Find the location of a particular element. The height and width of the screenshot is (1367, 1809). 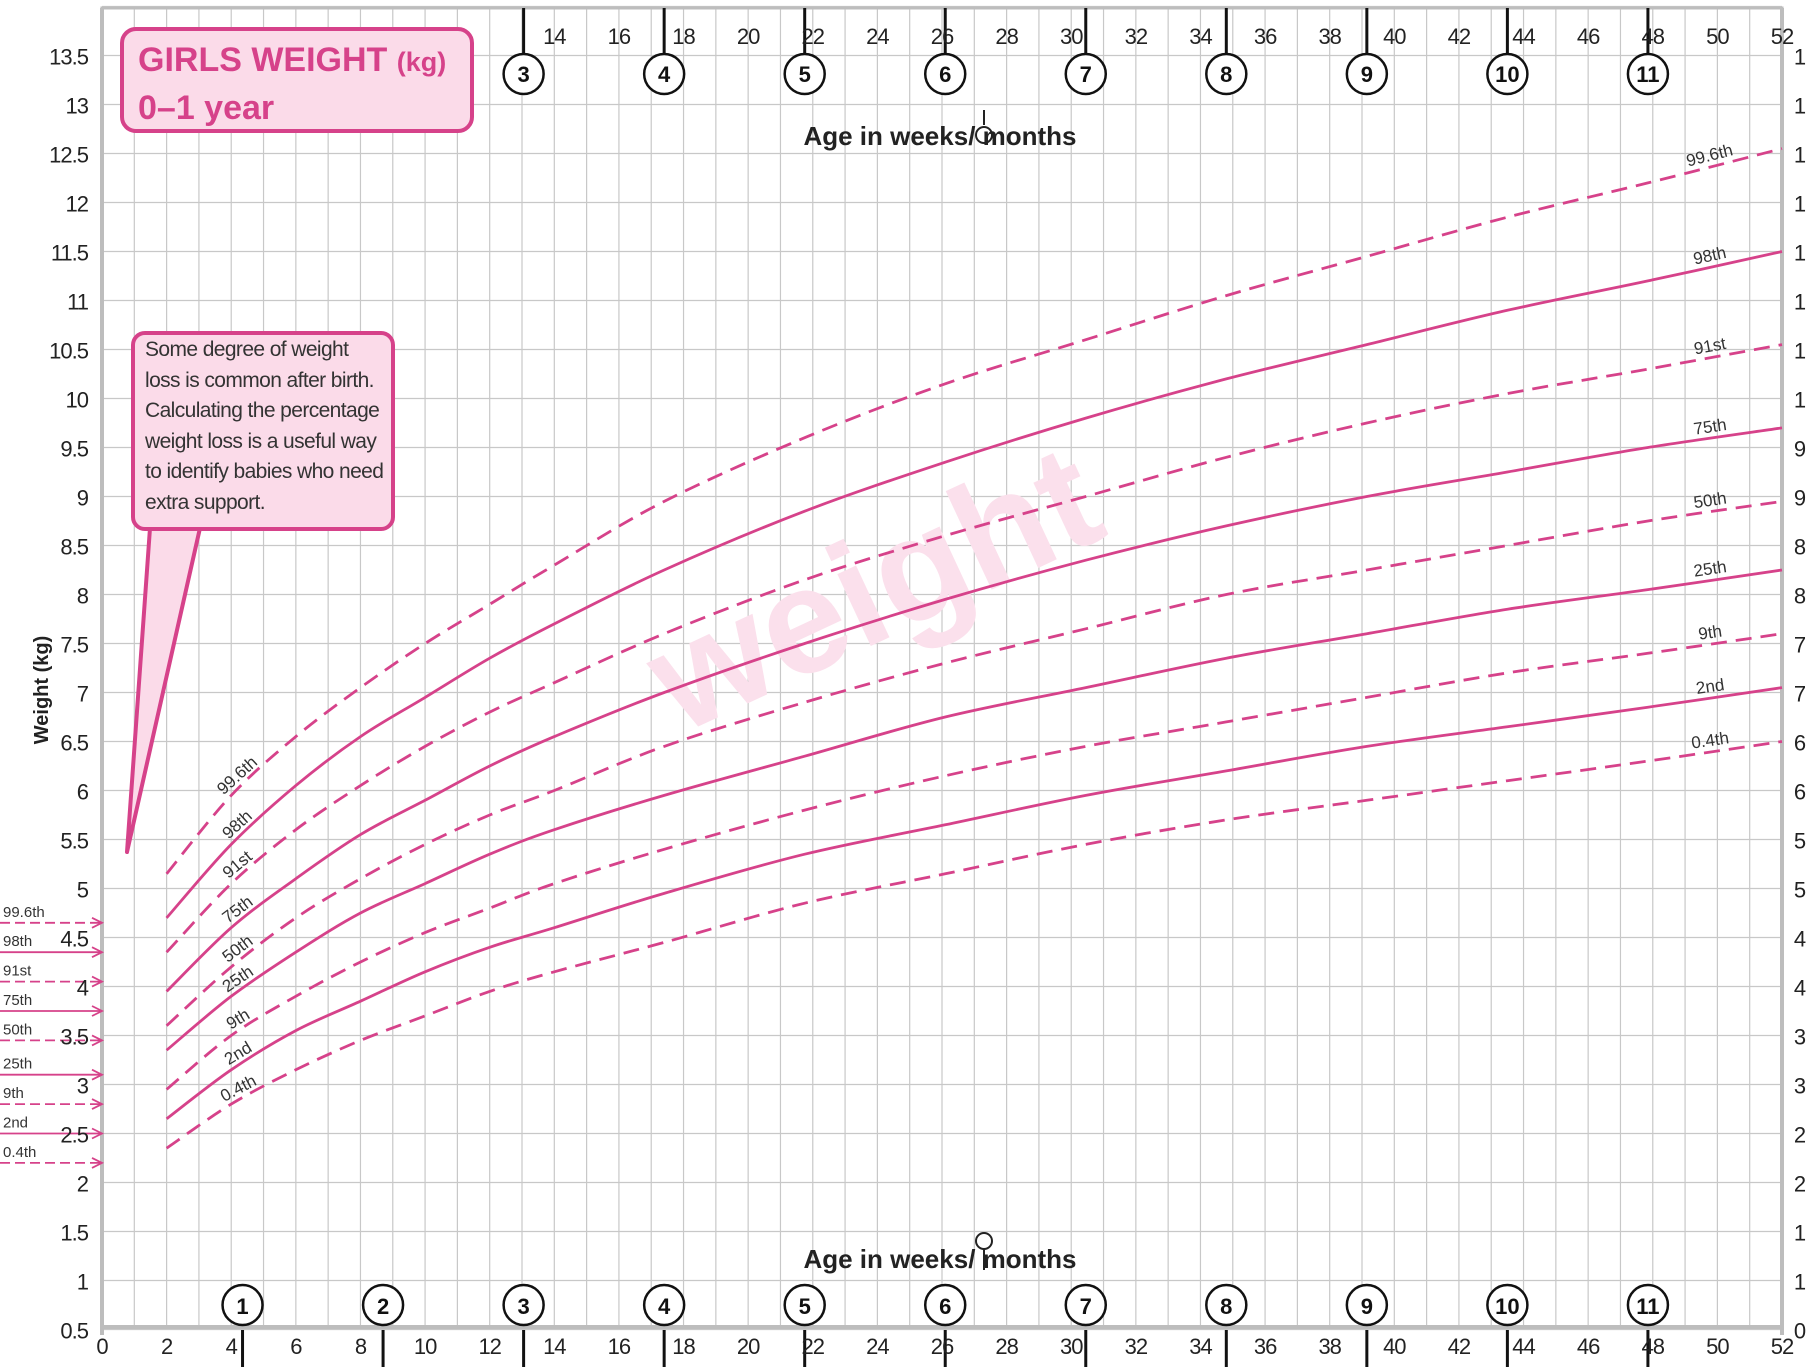

callout-pointer is located at coordinates (163, 690).